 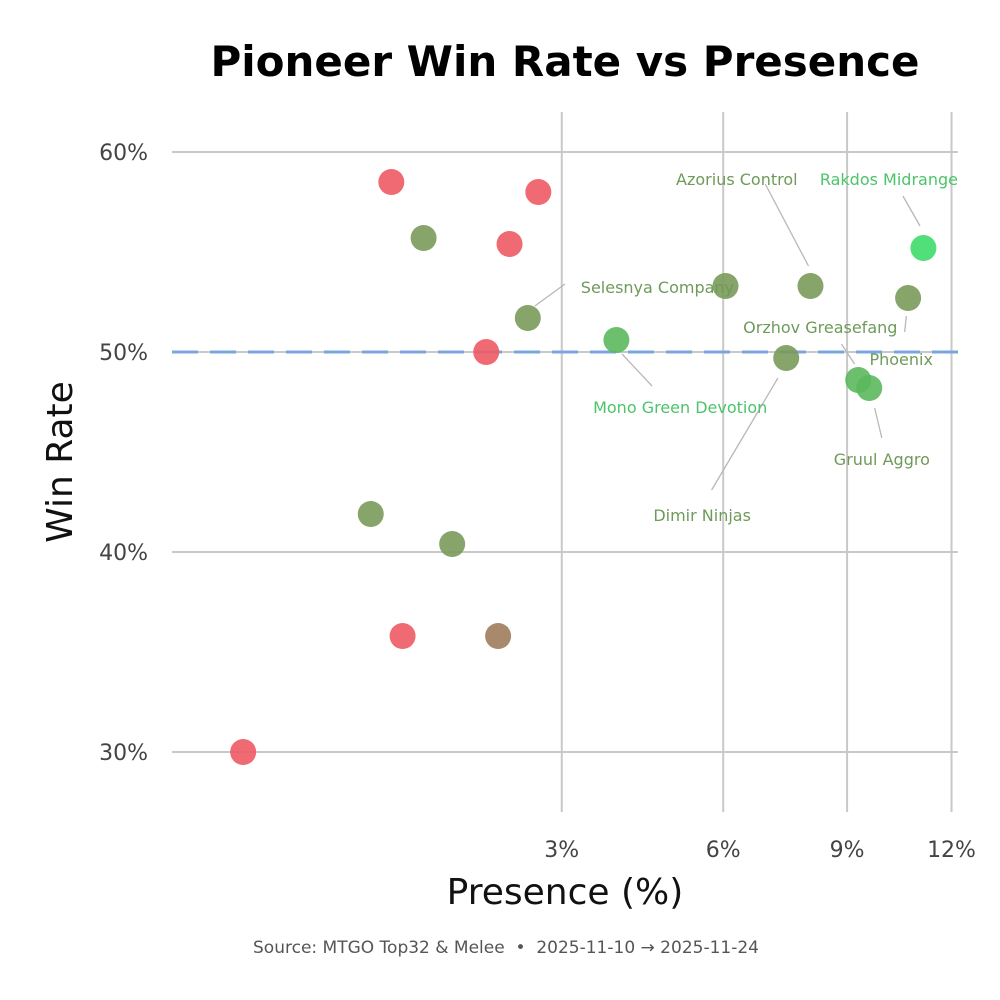 I want to click on x-axis-label: Presence (%), so click(x=565, y=892).